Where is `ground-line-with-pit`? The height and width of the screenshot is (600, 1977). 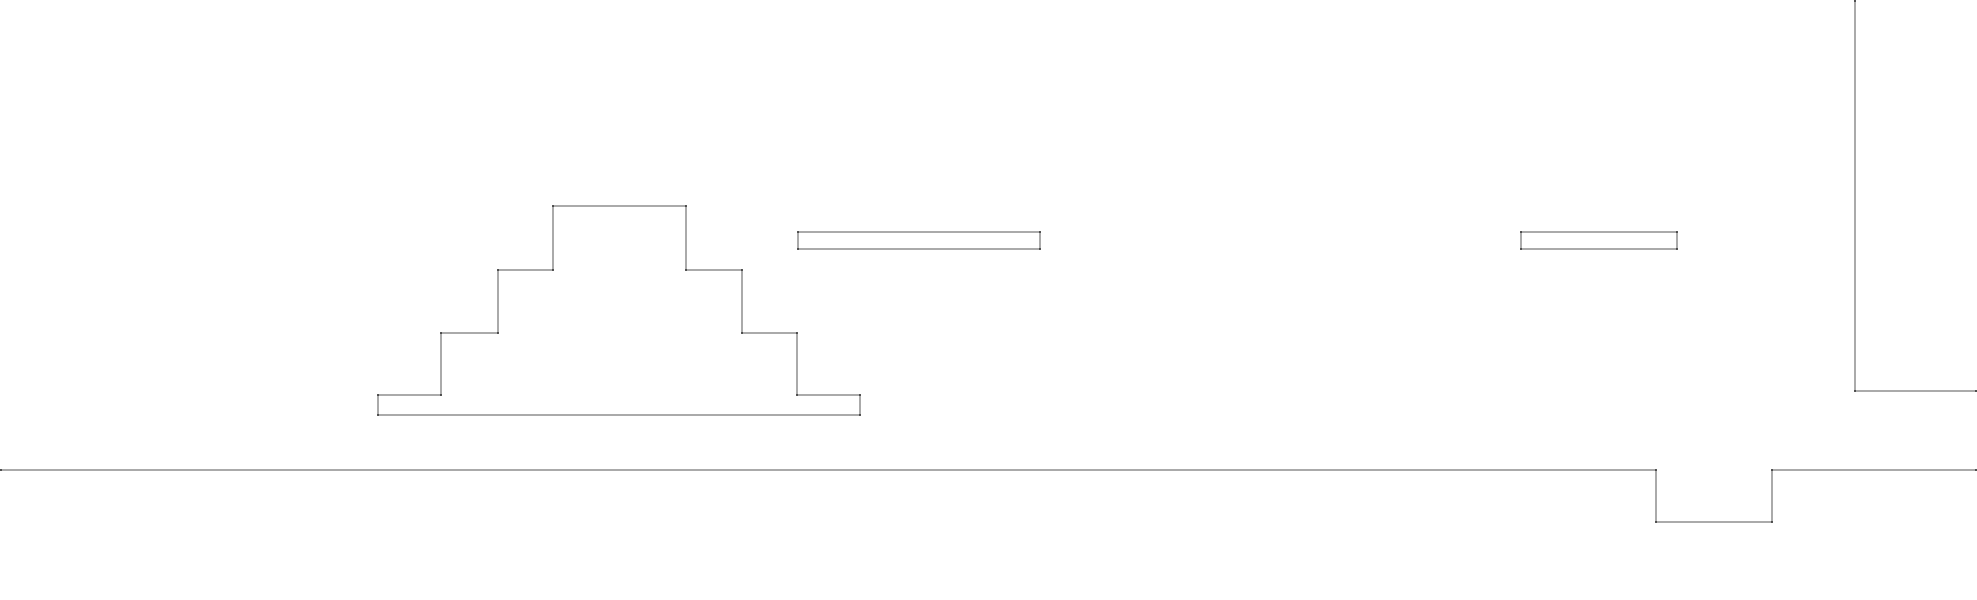
ground-line-with-pit is located at coordinates (988, 496).